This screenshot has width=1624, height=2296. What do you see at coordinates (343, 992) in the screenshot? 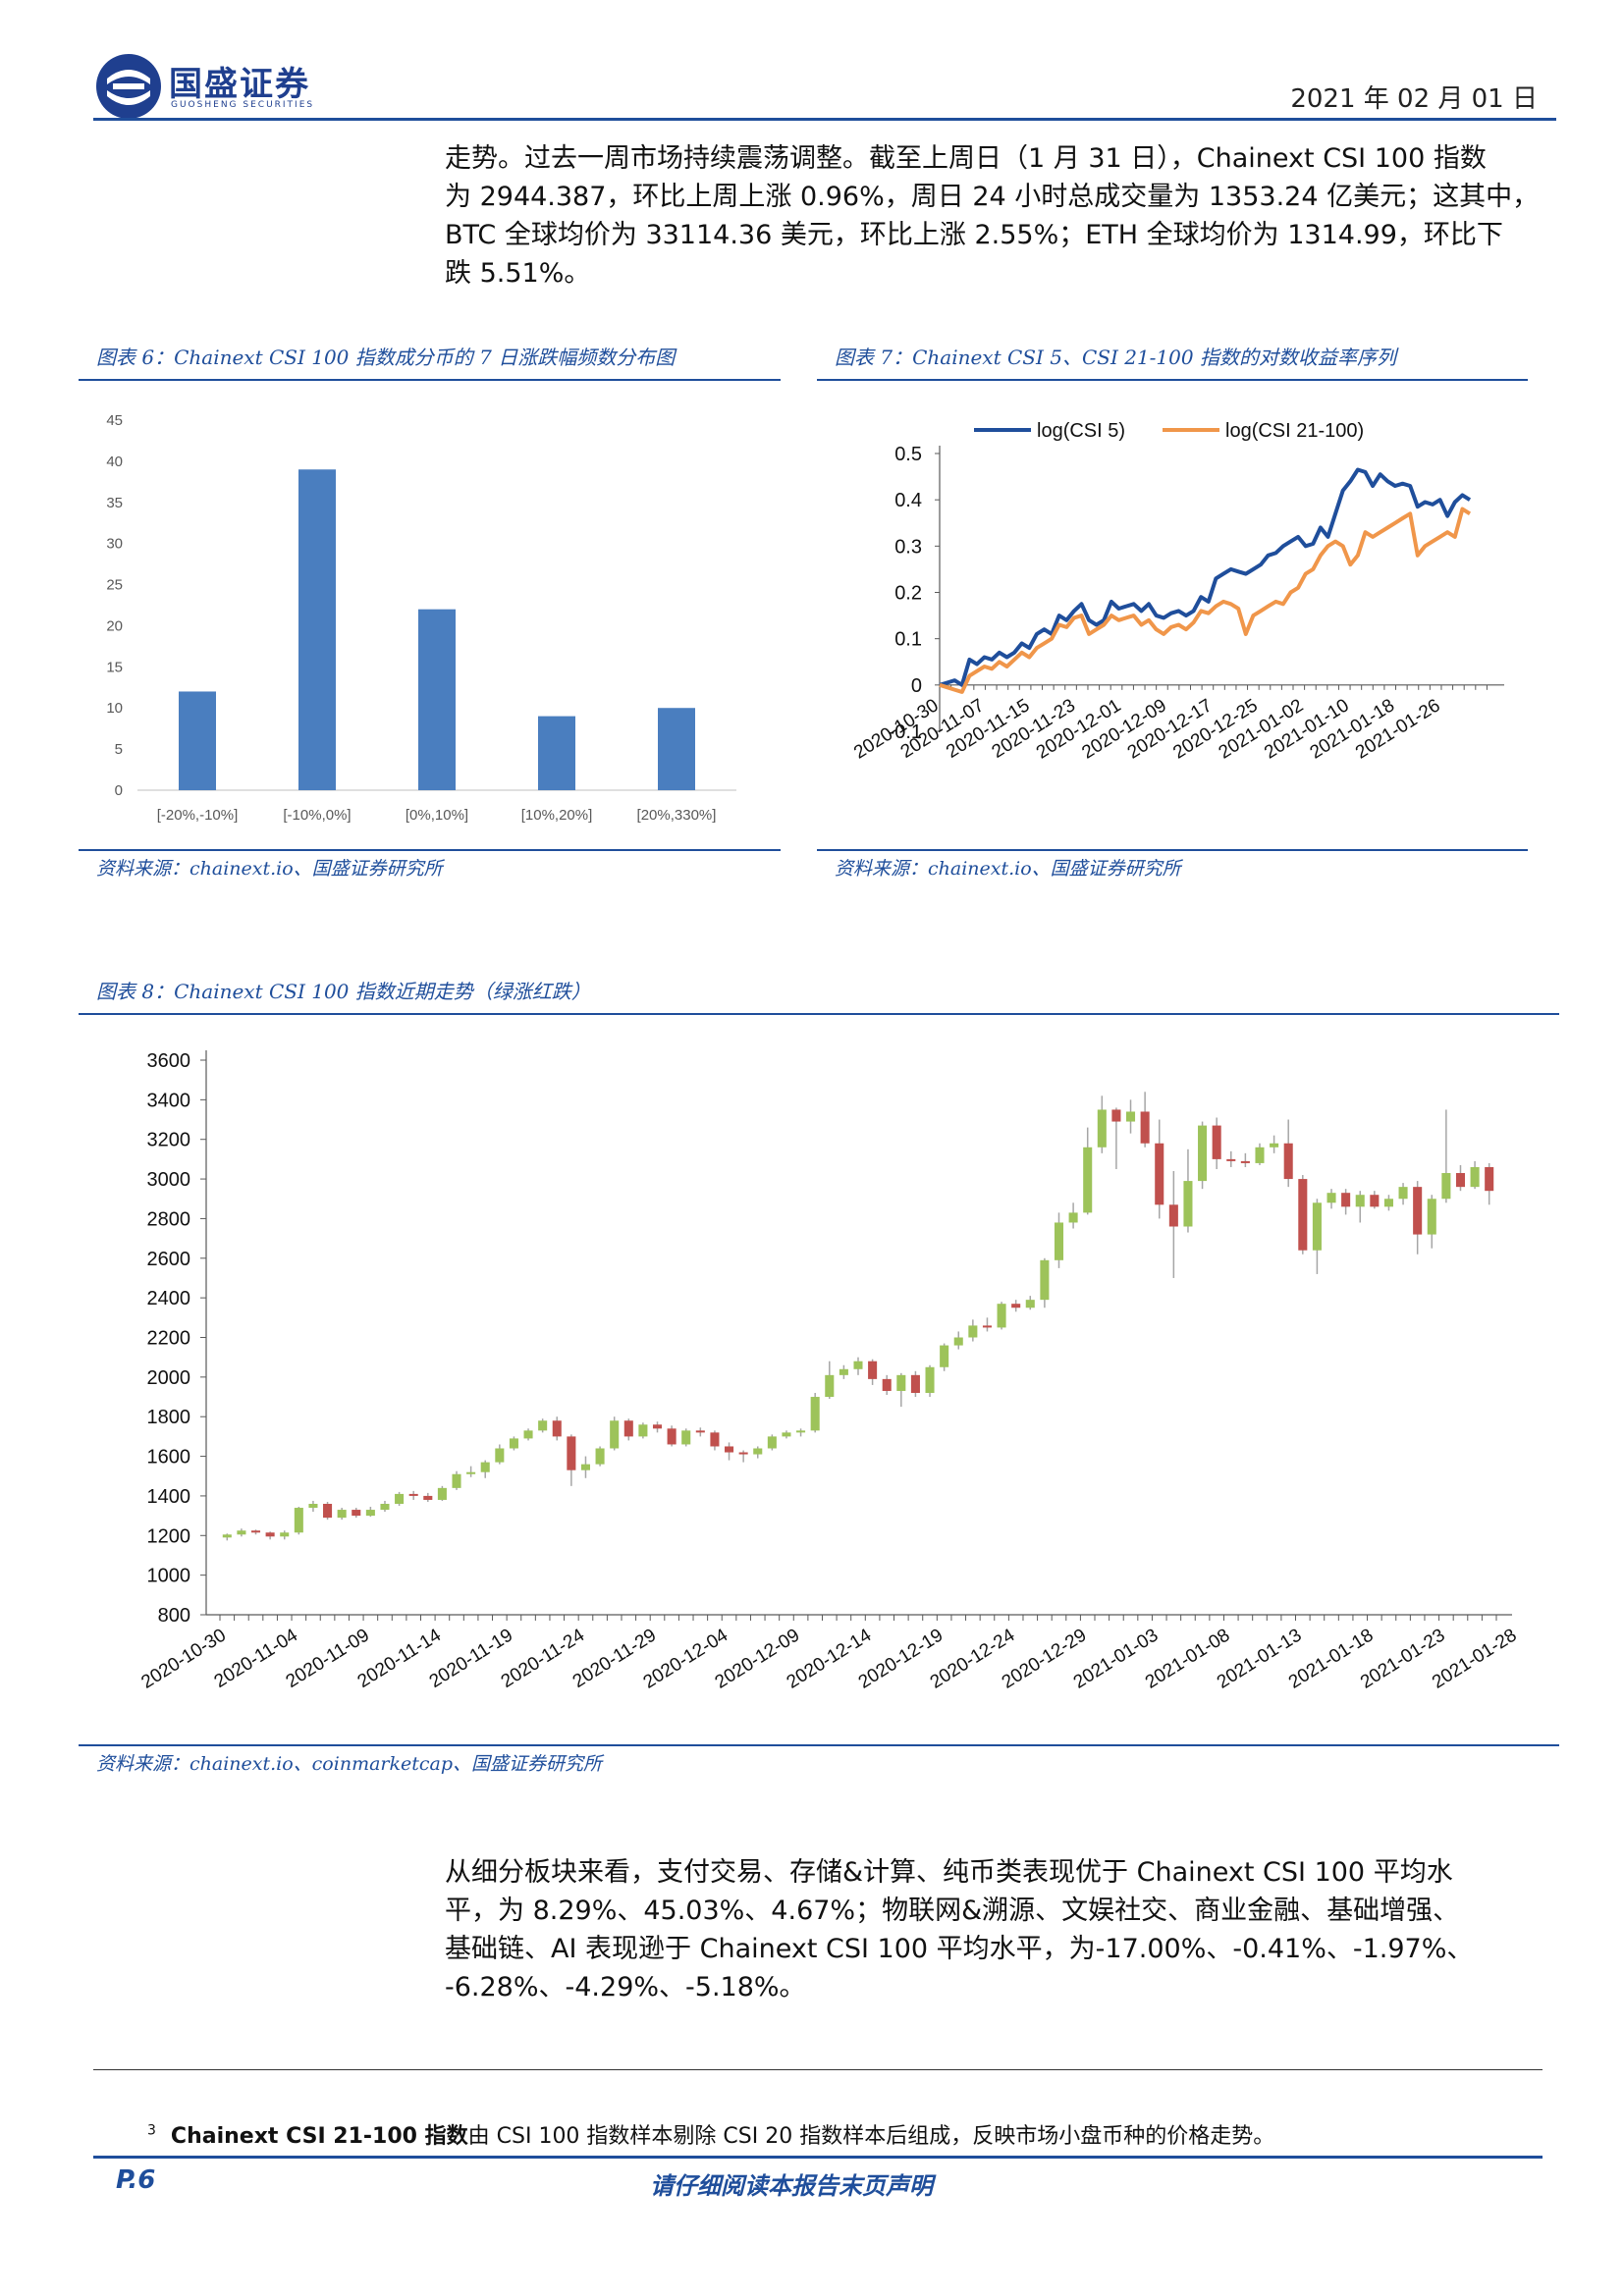
I see `figure8-caption: 图表 8：Chainext CSI 100 指数近期走势（绿涨红跌）` at bounding box center [343, 992].